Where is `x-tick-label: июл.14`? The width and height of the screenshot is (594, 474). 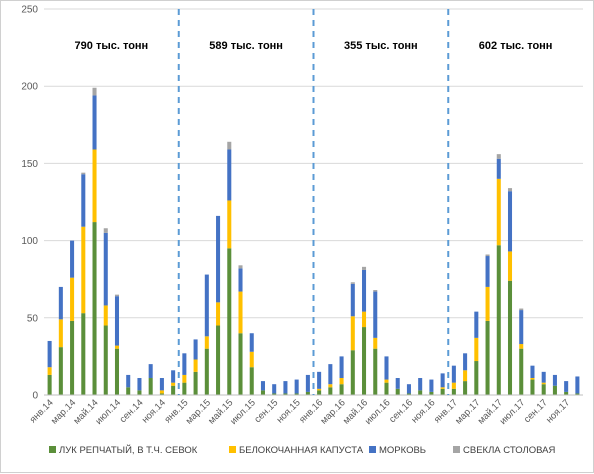 x-tick-label: июл.14 is located at coordinates (108, 412).